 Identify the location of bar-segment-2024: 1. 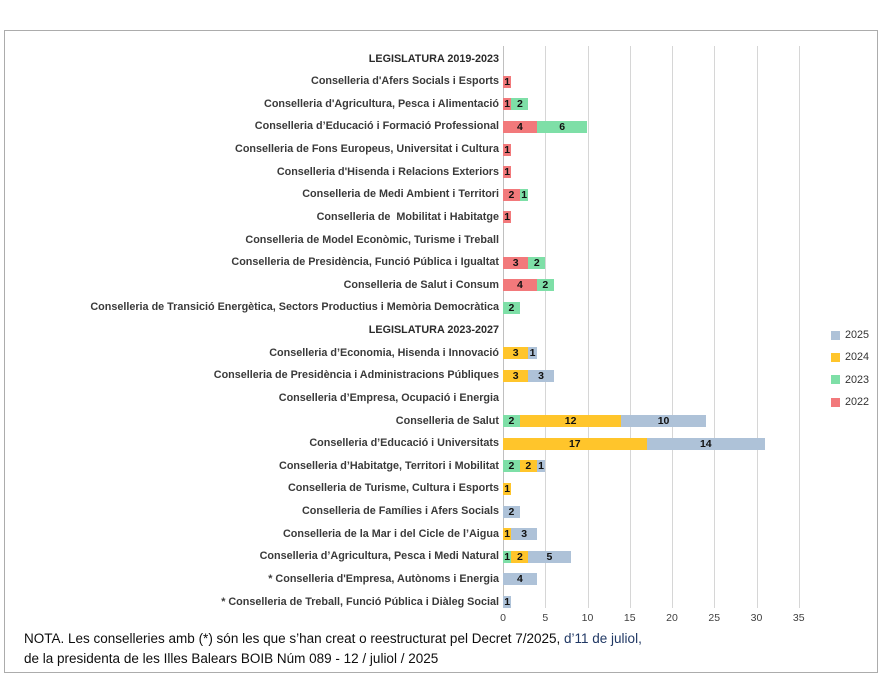
(507, 488).